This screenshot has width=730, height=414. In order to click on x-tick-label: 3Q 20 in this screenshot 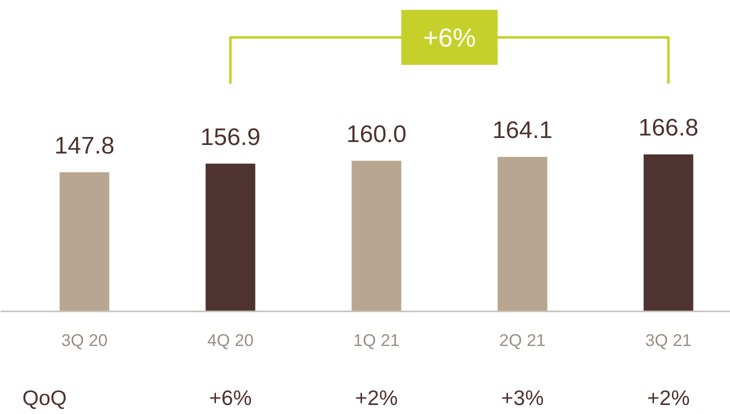, I will do `click(84, 340)`.